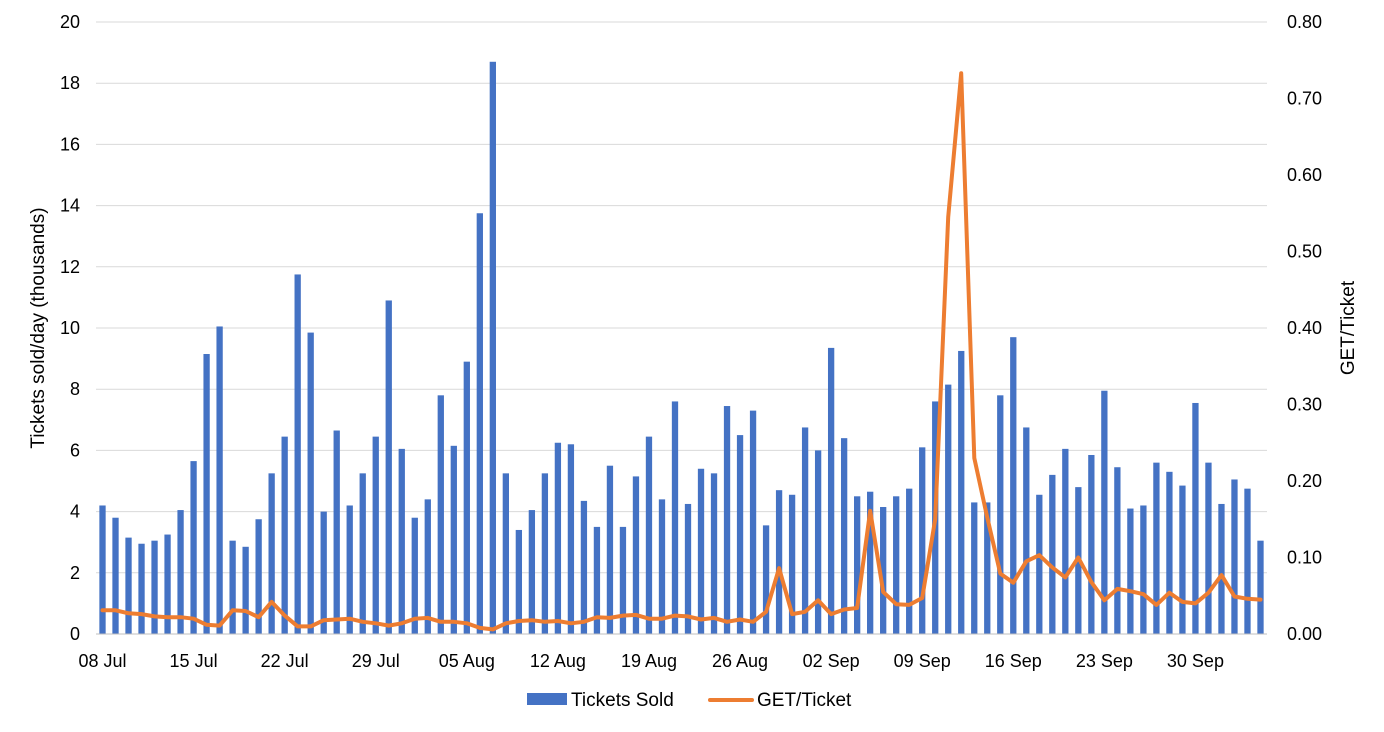 The image size is (1384, 732). I want to click on left-axis-title: Tickets sold/day (thousands), so click(38, 327).